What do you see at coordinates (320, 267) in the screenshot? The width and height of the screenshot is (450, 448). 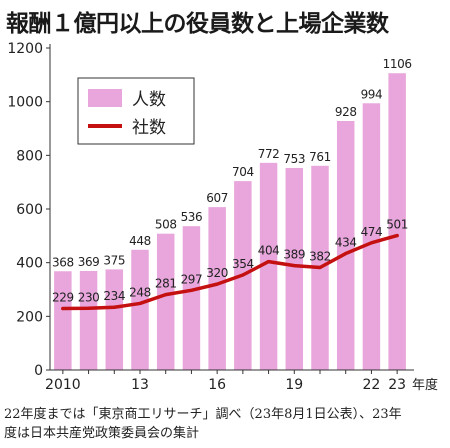 I see `line-point-2020` at bounding box center [320, 267].